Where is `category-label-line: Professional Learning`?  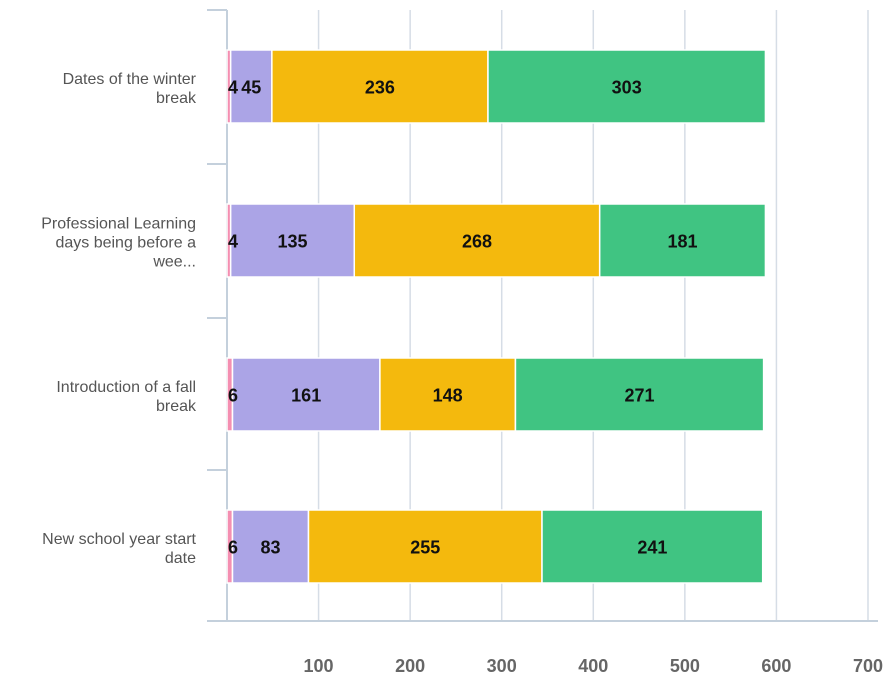
category-label-line: Professional Learning is located at coordinates (118, 224).